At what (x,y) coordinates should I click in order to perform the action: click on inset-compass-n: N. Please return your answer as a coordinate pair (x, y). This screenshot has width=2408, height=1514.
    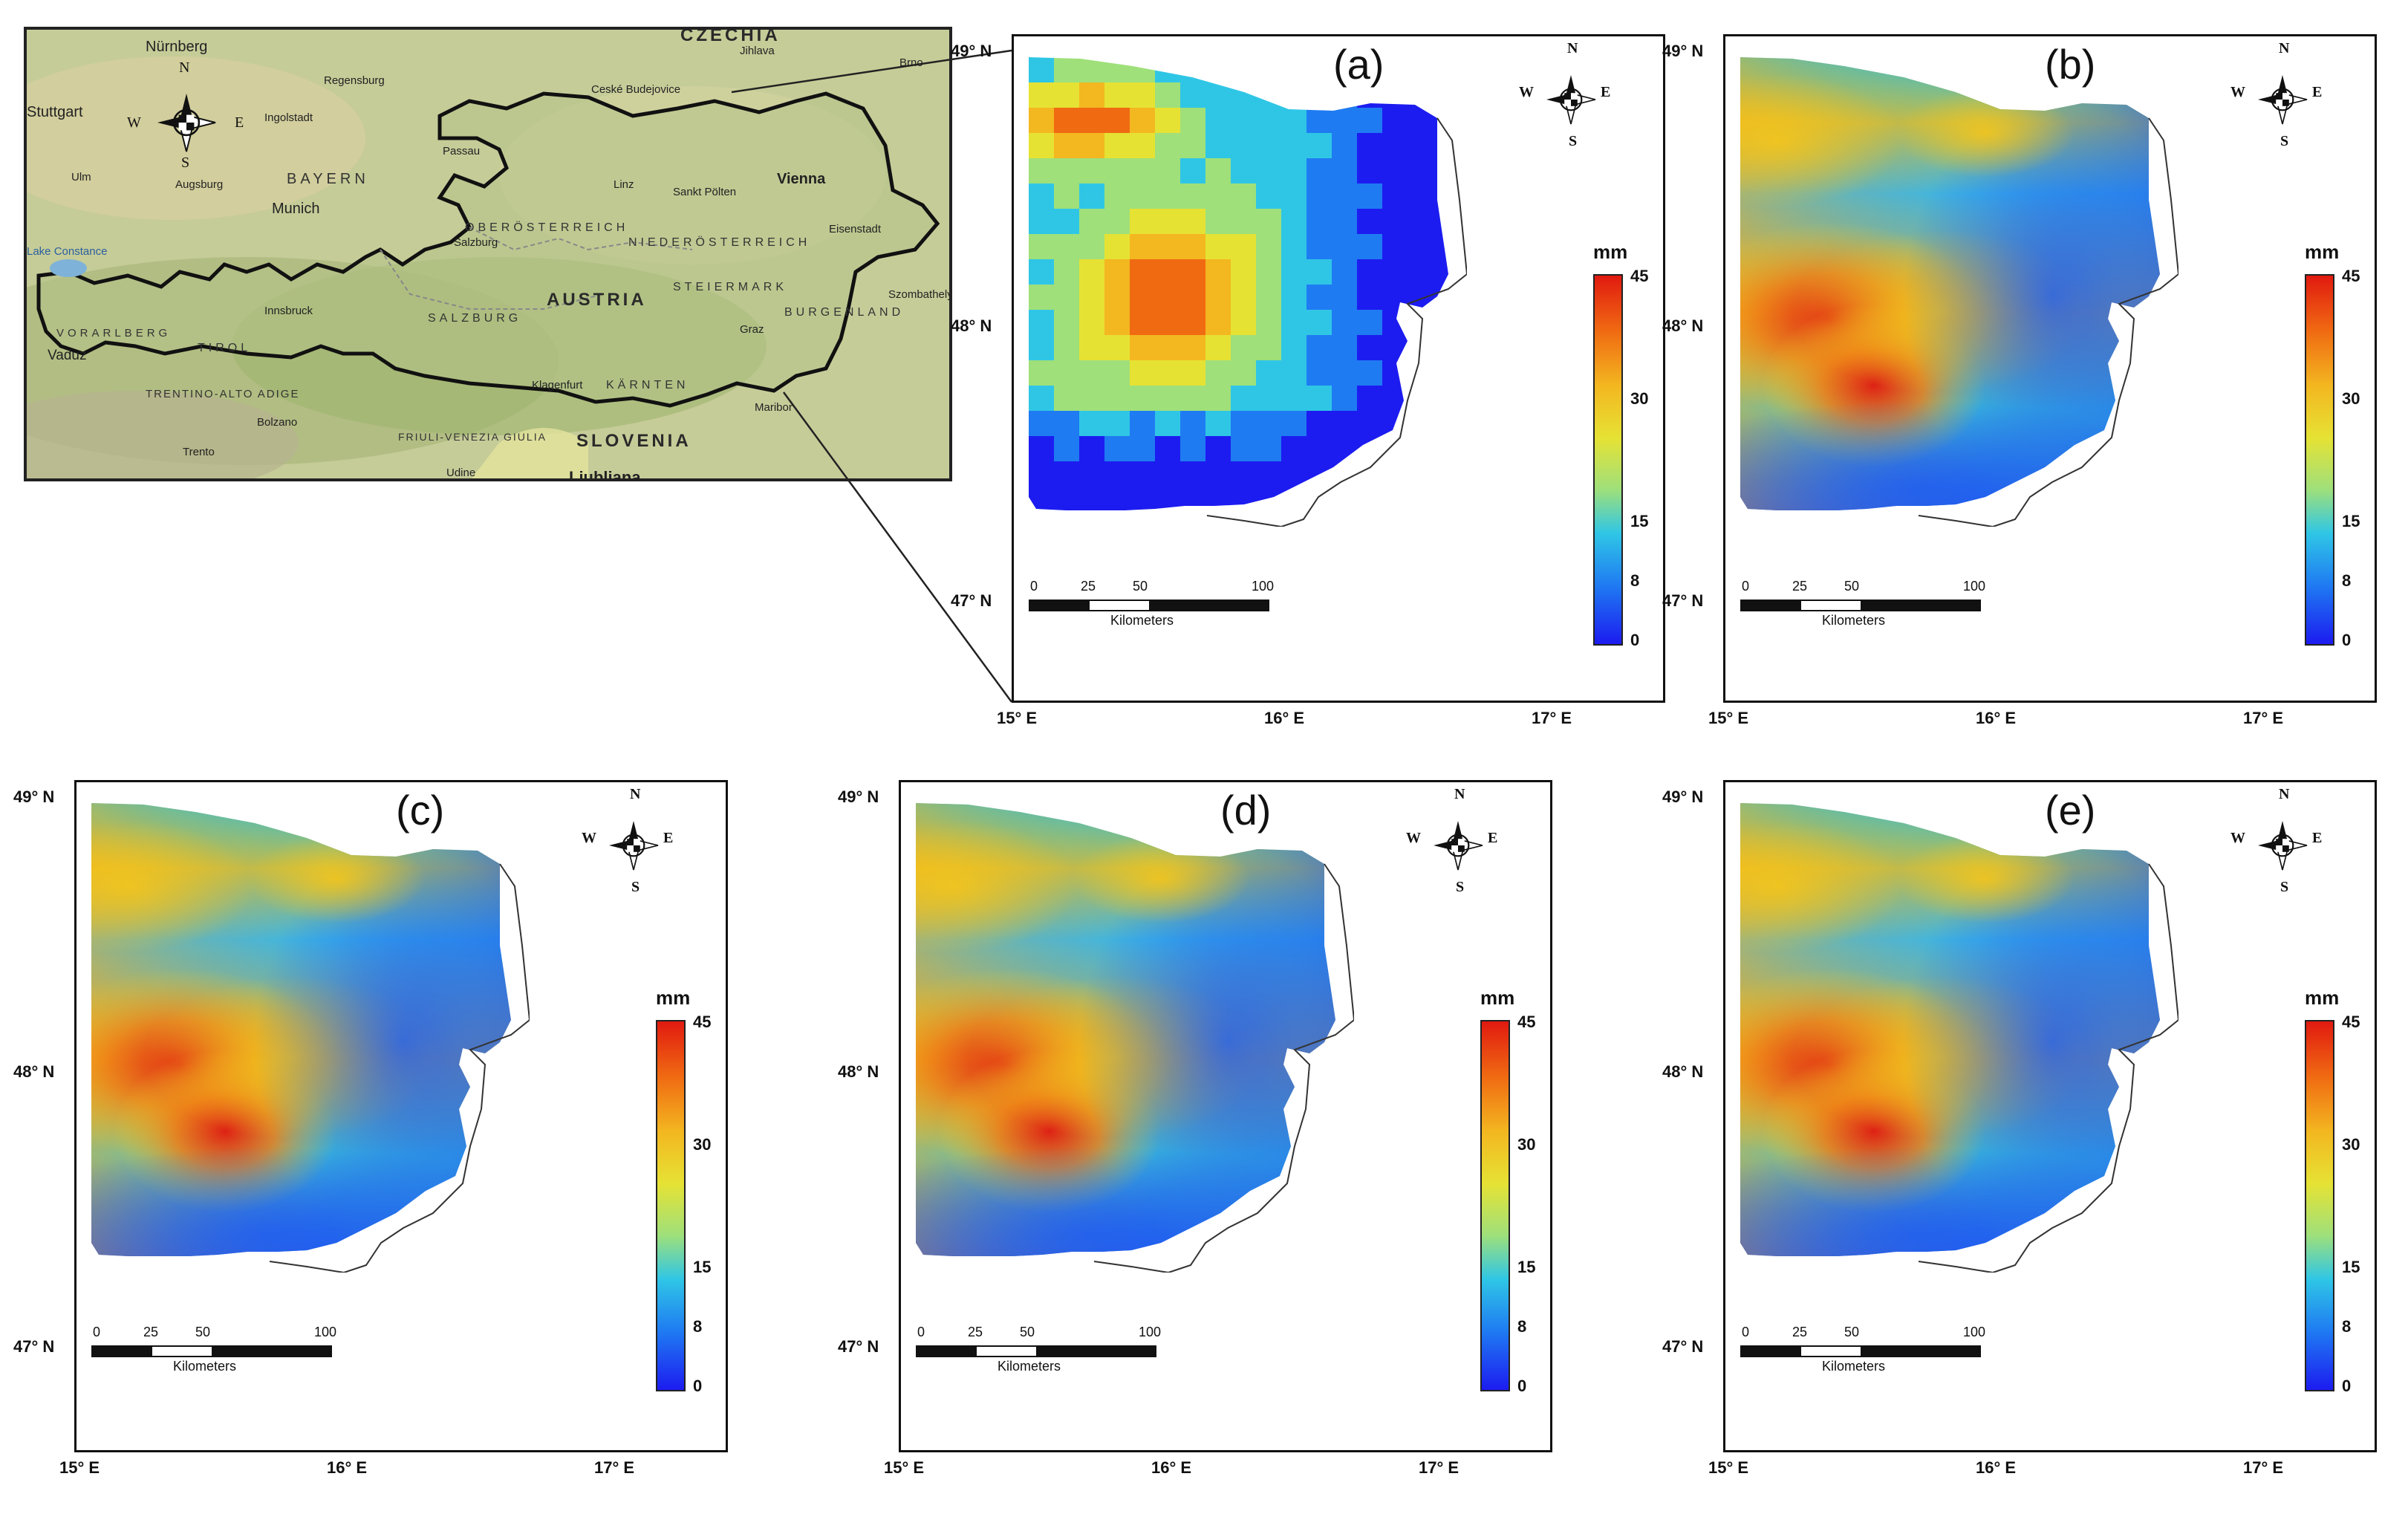
    Looking at the image, I should click on (185, 67).